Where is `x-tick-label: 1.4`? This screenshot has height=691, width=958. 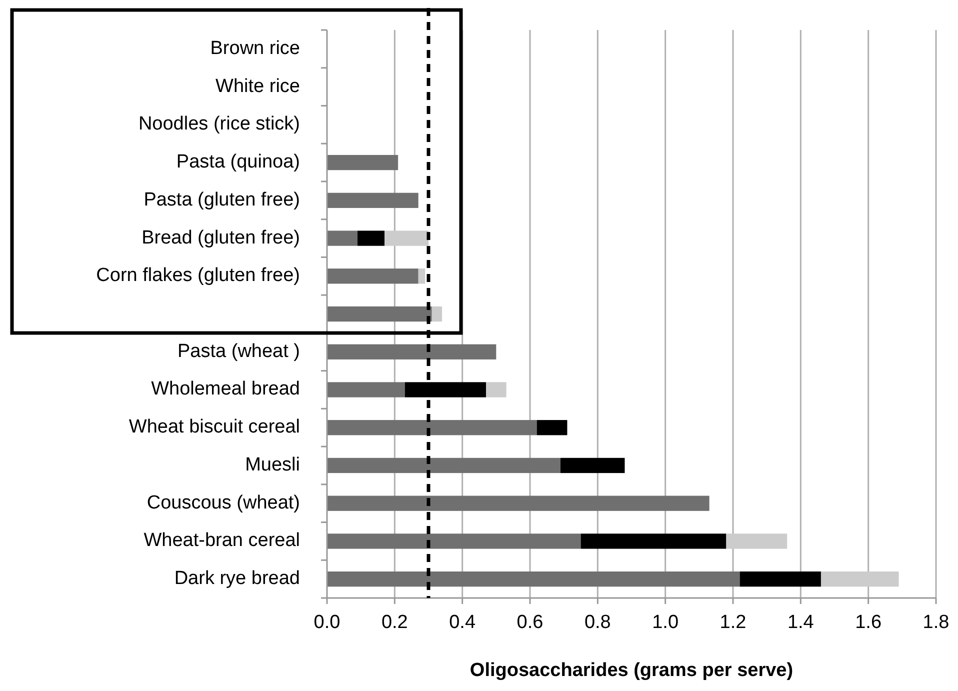 x-tick-label: 1.4 is located at coordinates (800, 622).